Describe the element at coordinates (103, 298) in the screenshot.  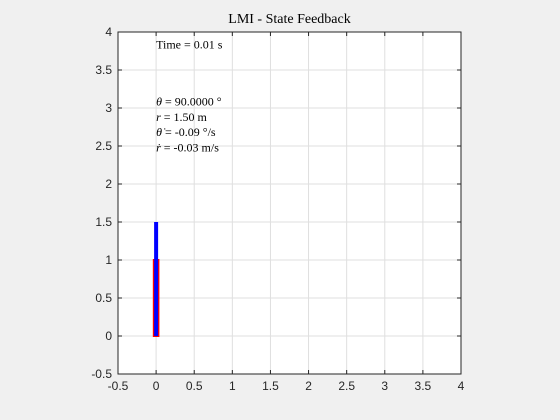
I see `y-tick-label: 0.5` at that location.